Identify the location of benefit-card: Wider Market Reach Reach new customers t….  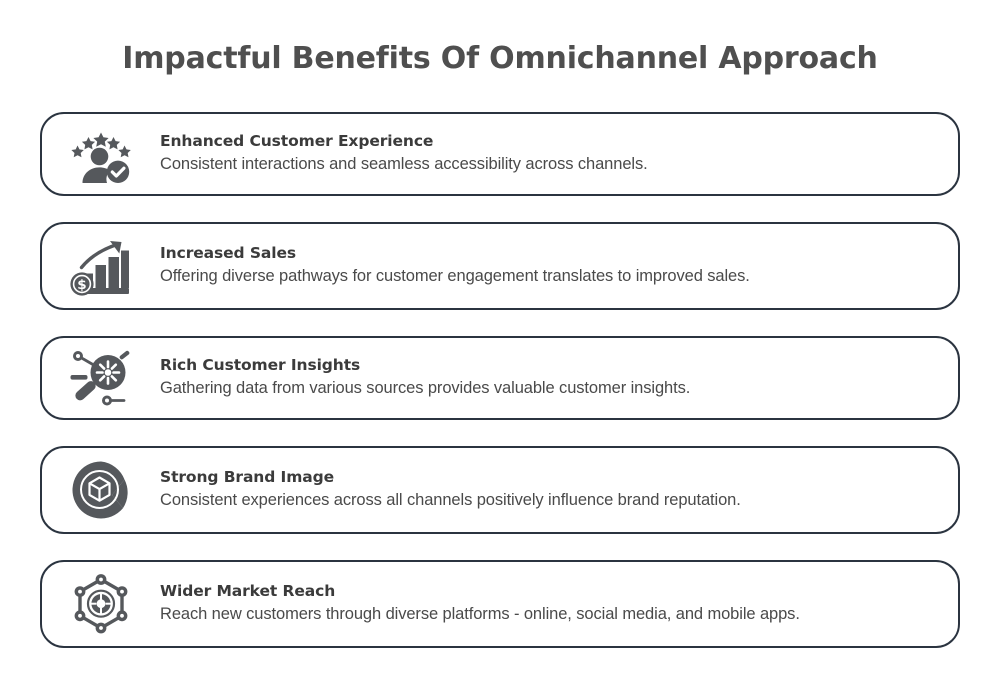
(500, 604).